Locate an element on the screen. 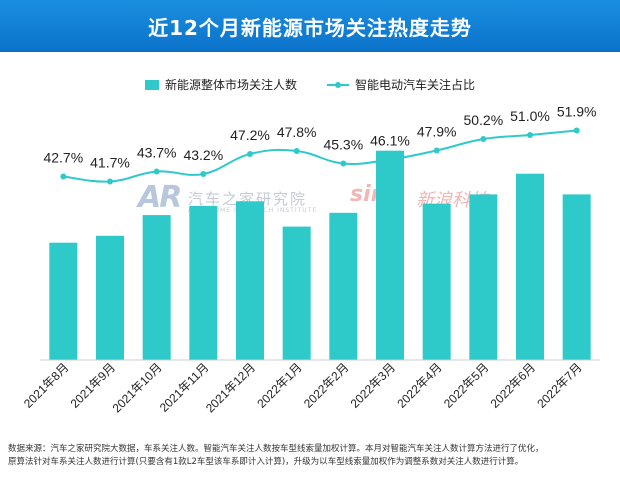 The height and width of the screenshot is (483, 620). header-banner: 近12个月新能源市场关注热度走势 is located at coordinates (310, 26).